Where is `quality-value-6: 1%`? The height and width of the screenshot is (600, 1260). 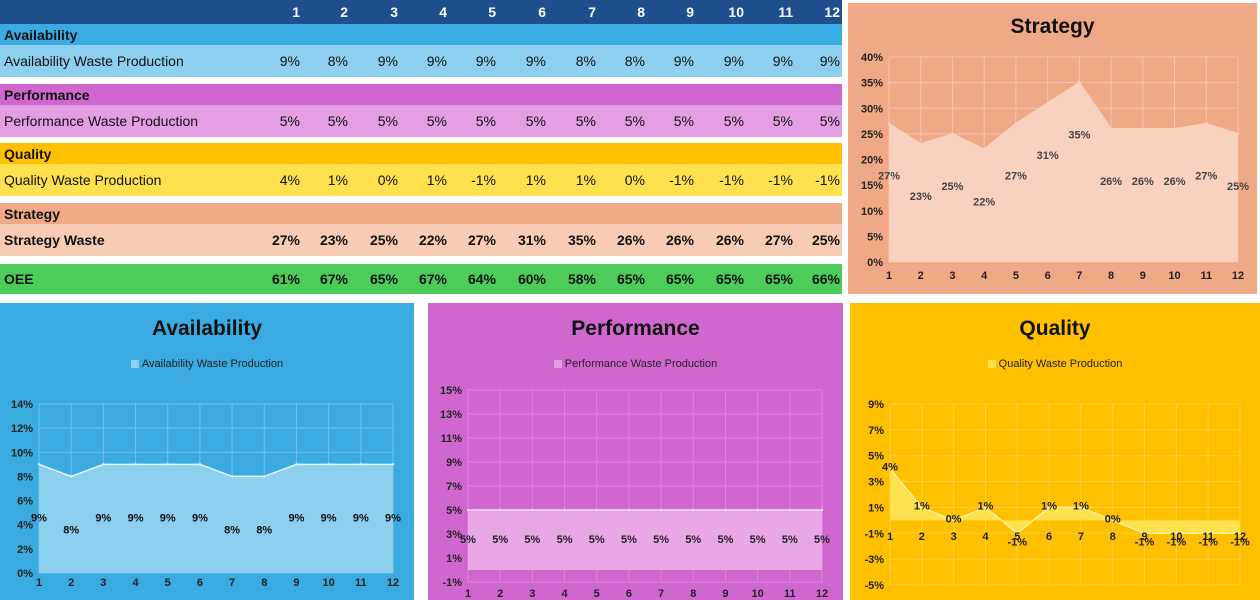 quality-value-6: 1% is located at coordinates (535, 180).